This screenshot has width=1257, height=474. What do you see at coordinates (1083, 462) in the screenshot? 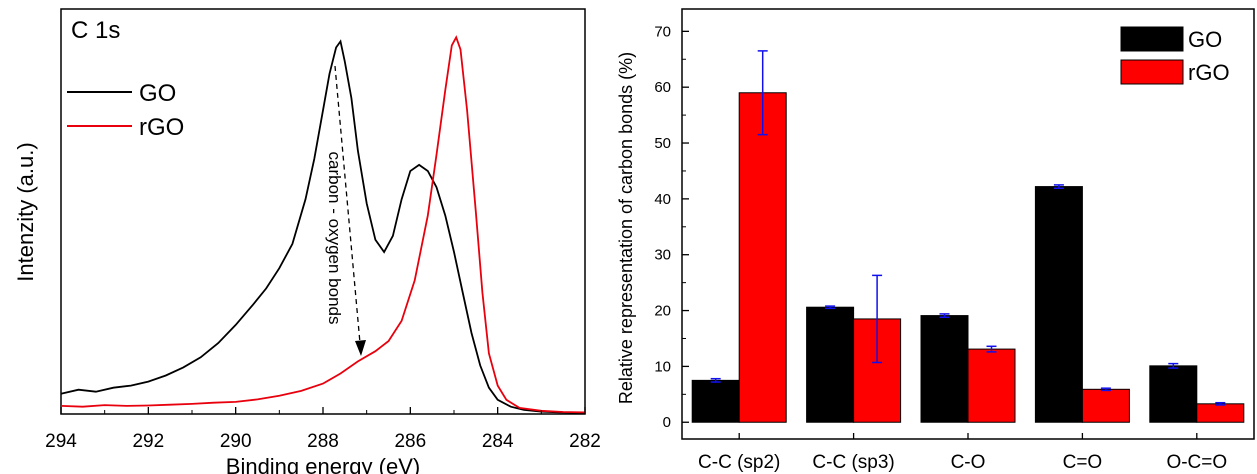
I see `x-category-label: C=O` at bounding box center [1083, 462].